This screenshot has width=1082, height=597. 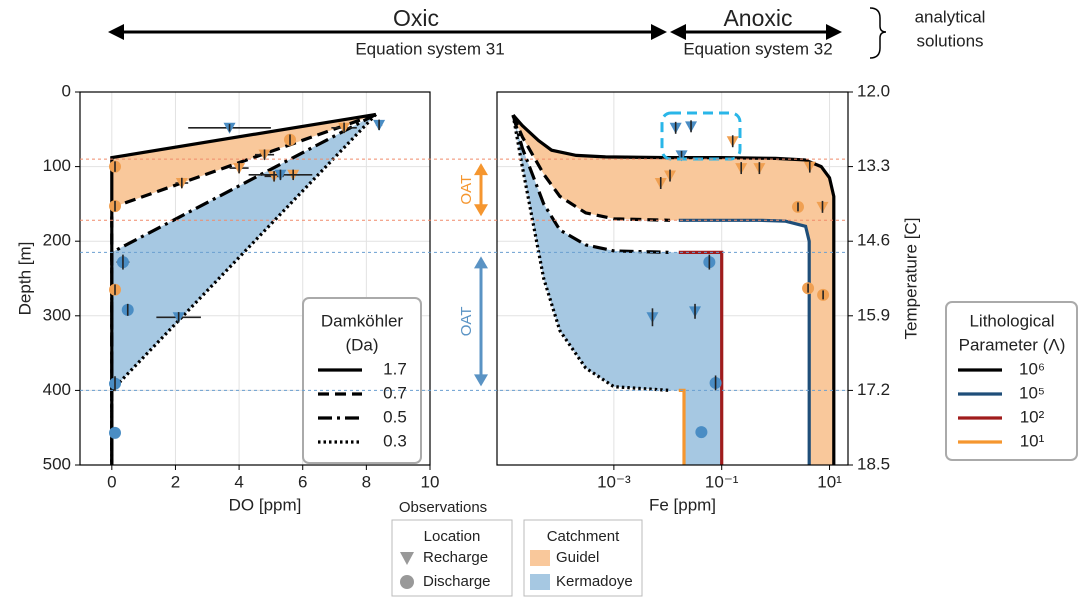 What do you see at coordinates (416, 18) in the screenshot?
I see `oxic-label: Oxic` at bounding box center [416, 18].